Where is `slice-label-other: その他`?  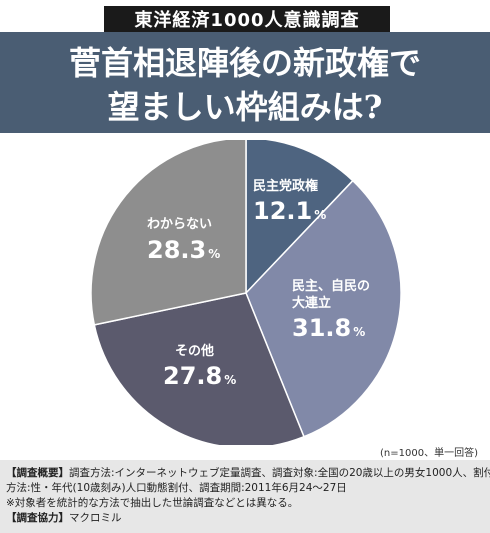
slice-label-other: その他 is located at coordinates (194, 351).